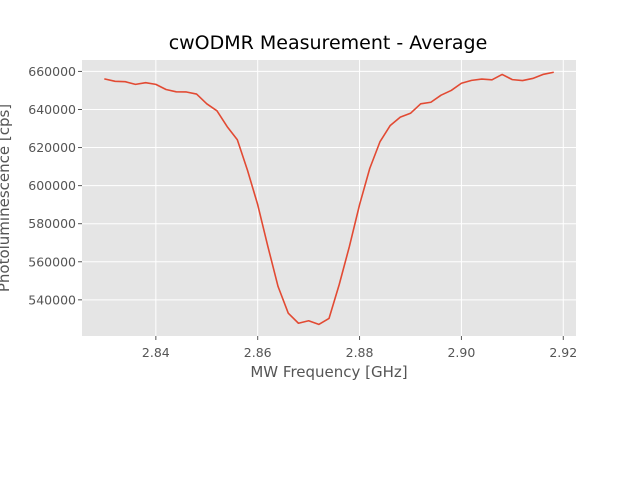 This screenshot has width=640, height=480. I want to click on y-tick-label: 620000, so click(52, 147).